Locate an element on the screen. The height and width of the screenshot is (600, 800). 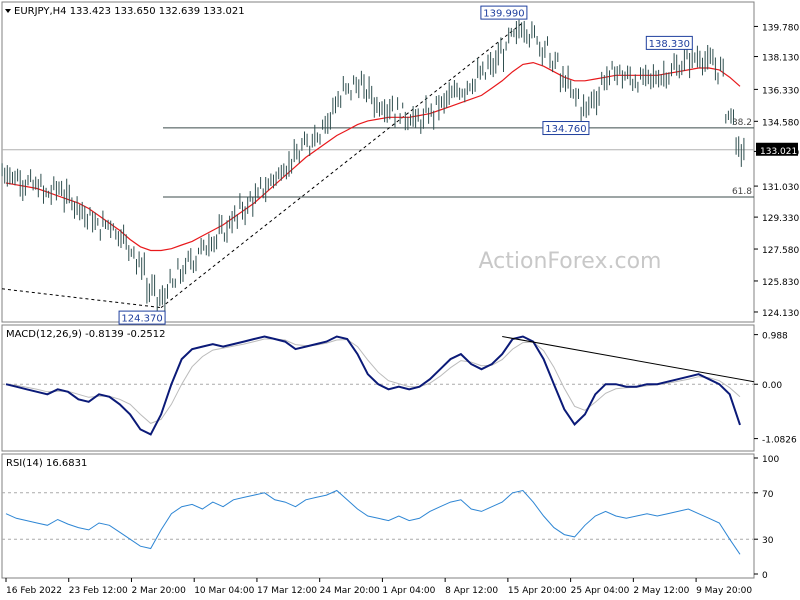
time-axis-label: 16 Feb 2022 is located at coordinates (34, 591).